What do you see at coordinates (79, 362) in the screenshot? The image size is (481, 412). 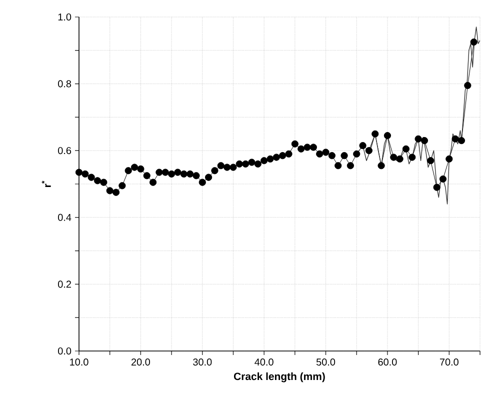 I see `x-tick-label: 10.0` at bounding box center [79, 362].